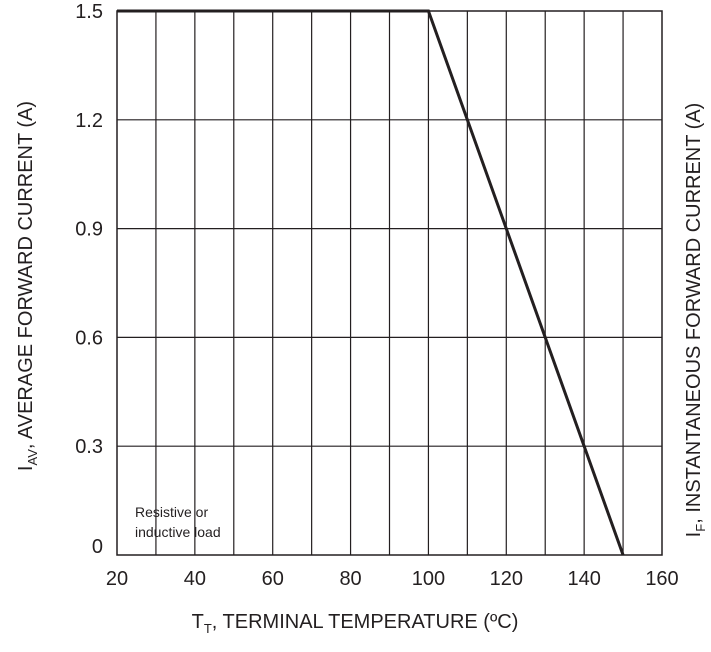 Image resolution: width=711 pixels, height=652 pixels. What do you see at coordinates (26, 275) in the screenshot?
I see `y-axis-title-text: , AVERAGE FORWARD CURRENT (A)` at bounding box center [26, 275].